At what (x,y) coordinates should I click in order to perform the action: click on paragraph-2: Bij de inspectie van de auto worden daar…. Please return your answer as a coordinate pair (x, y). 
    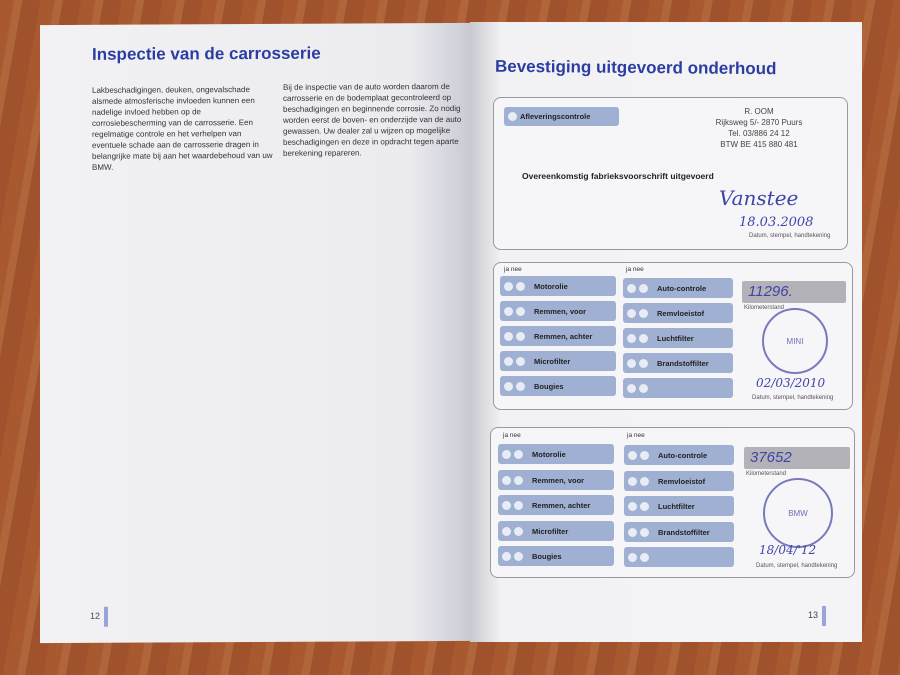
    Looking at the image, I should click on (372, 119).